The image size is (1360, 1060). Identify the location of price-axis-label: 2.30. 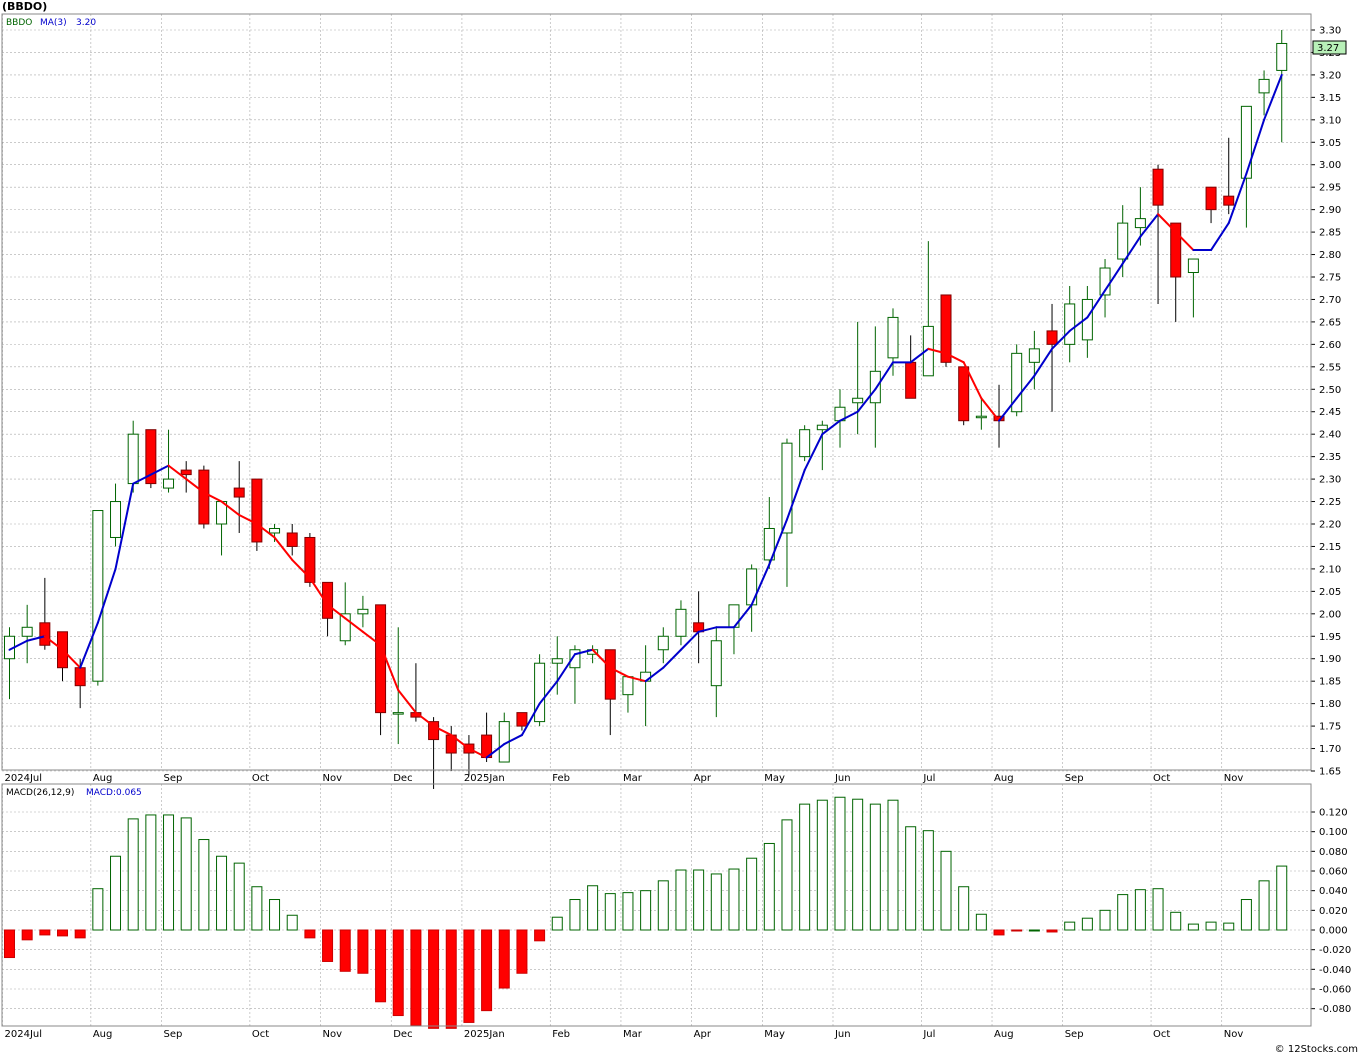
(1330, 480).